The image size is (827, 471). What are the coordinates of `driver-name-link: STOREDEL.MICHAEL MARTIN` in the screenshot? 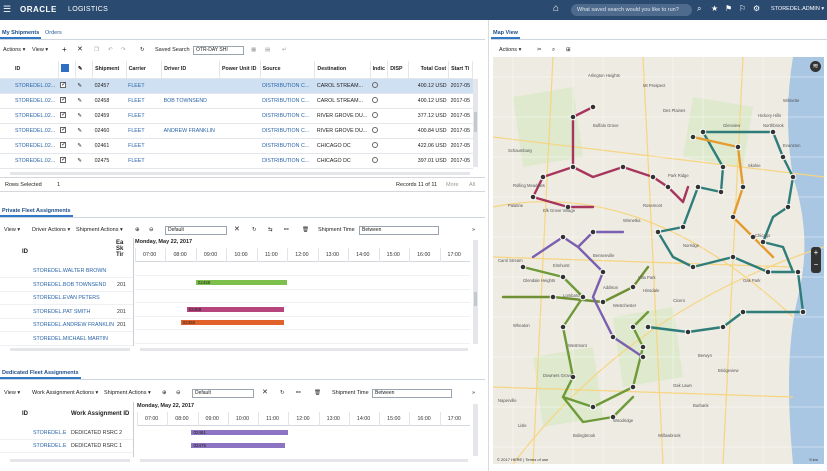 It's located at (70, 338).